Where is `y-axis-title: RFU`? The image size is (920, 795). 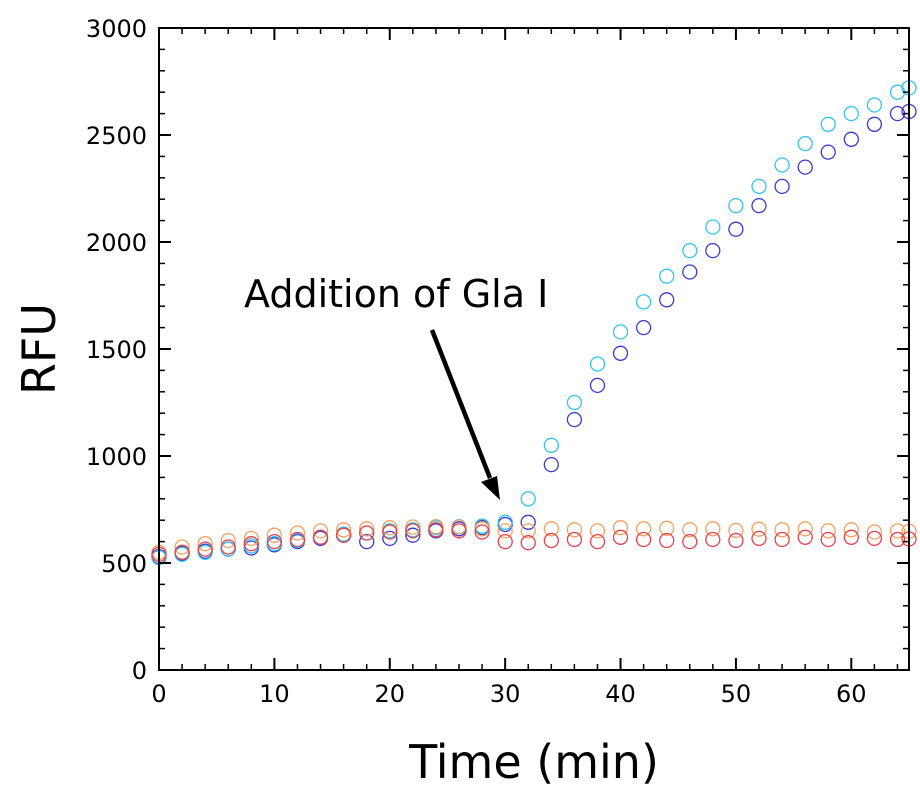 y-axis-title: RFU is located at coordinates (39, 349).